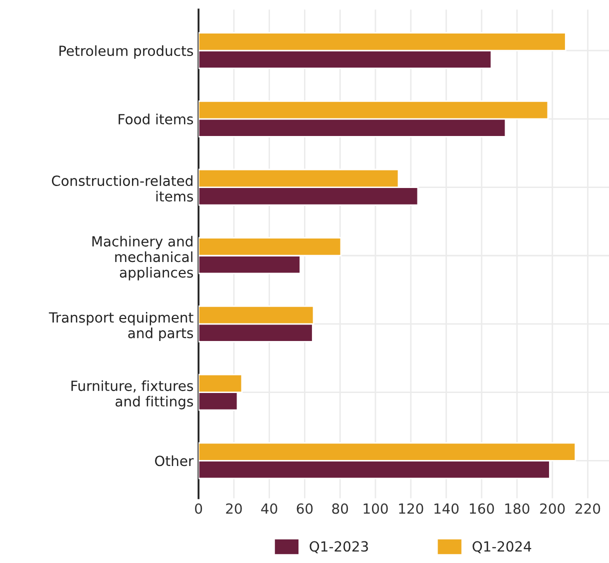 The image size is (609, 563). Describe the element at coordinates (482, 508) in the screenshot. I see `x-tick-label: 160` at that location.